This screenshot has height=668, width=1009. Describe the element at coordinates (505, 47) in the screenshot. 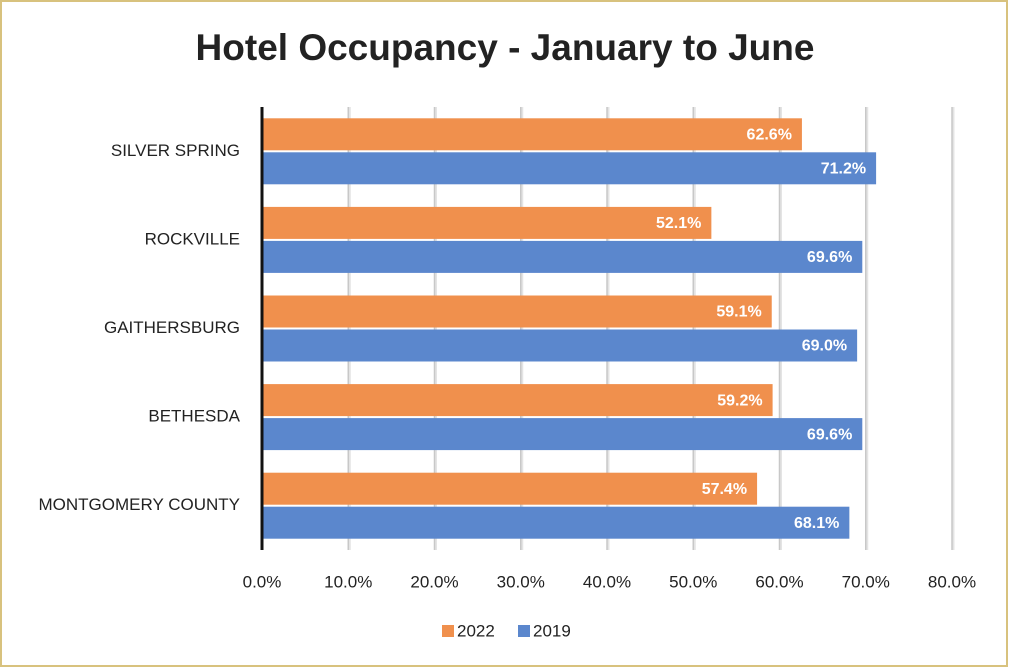

I see `chart-title: Hotel Occupancy - January to June` at that location.